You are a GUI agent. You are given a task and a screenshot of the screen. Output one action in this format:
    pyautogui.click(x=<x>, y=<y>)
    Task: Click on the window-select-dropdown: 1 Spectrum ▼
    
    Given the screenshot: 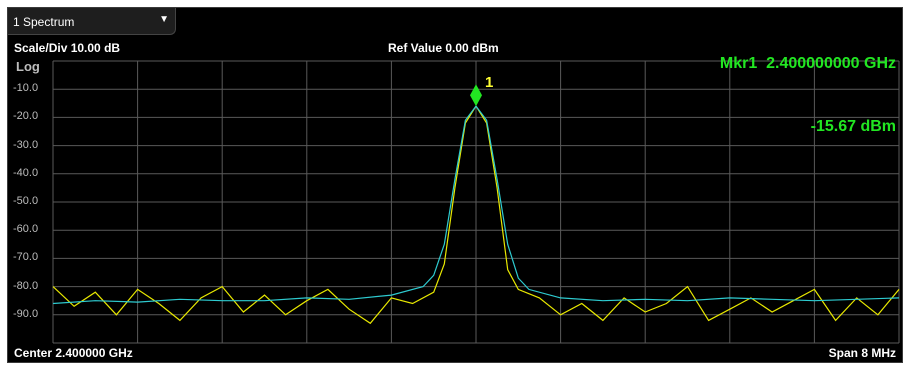 What is the action you would take?
    pyautogui.click(x=92, y=21)
    